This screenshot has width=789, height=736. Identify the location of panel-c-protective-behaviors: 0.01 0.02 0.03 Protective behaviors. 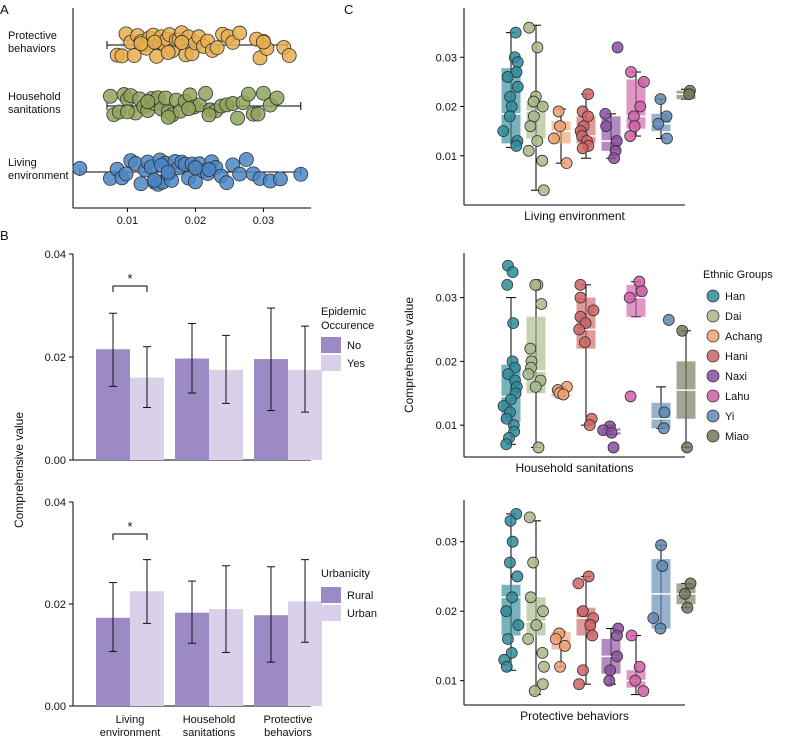
(566, 611).